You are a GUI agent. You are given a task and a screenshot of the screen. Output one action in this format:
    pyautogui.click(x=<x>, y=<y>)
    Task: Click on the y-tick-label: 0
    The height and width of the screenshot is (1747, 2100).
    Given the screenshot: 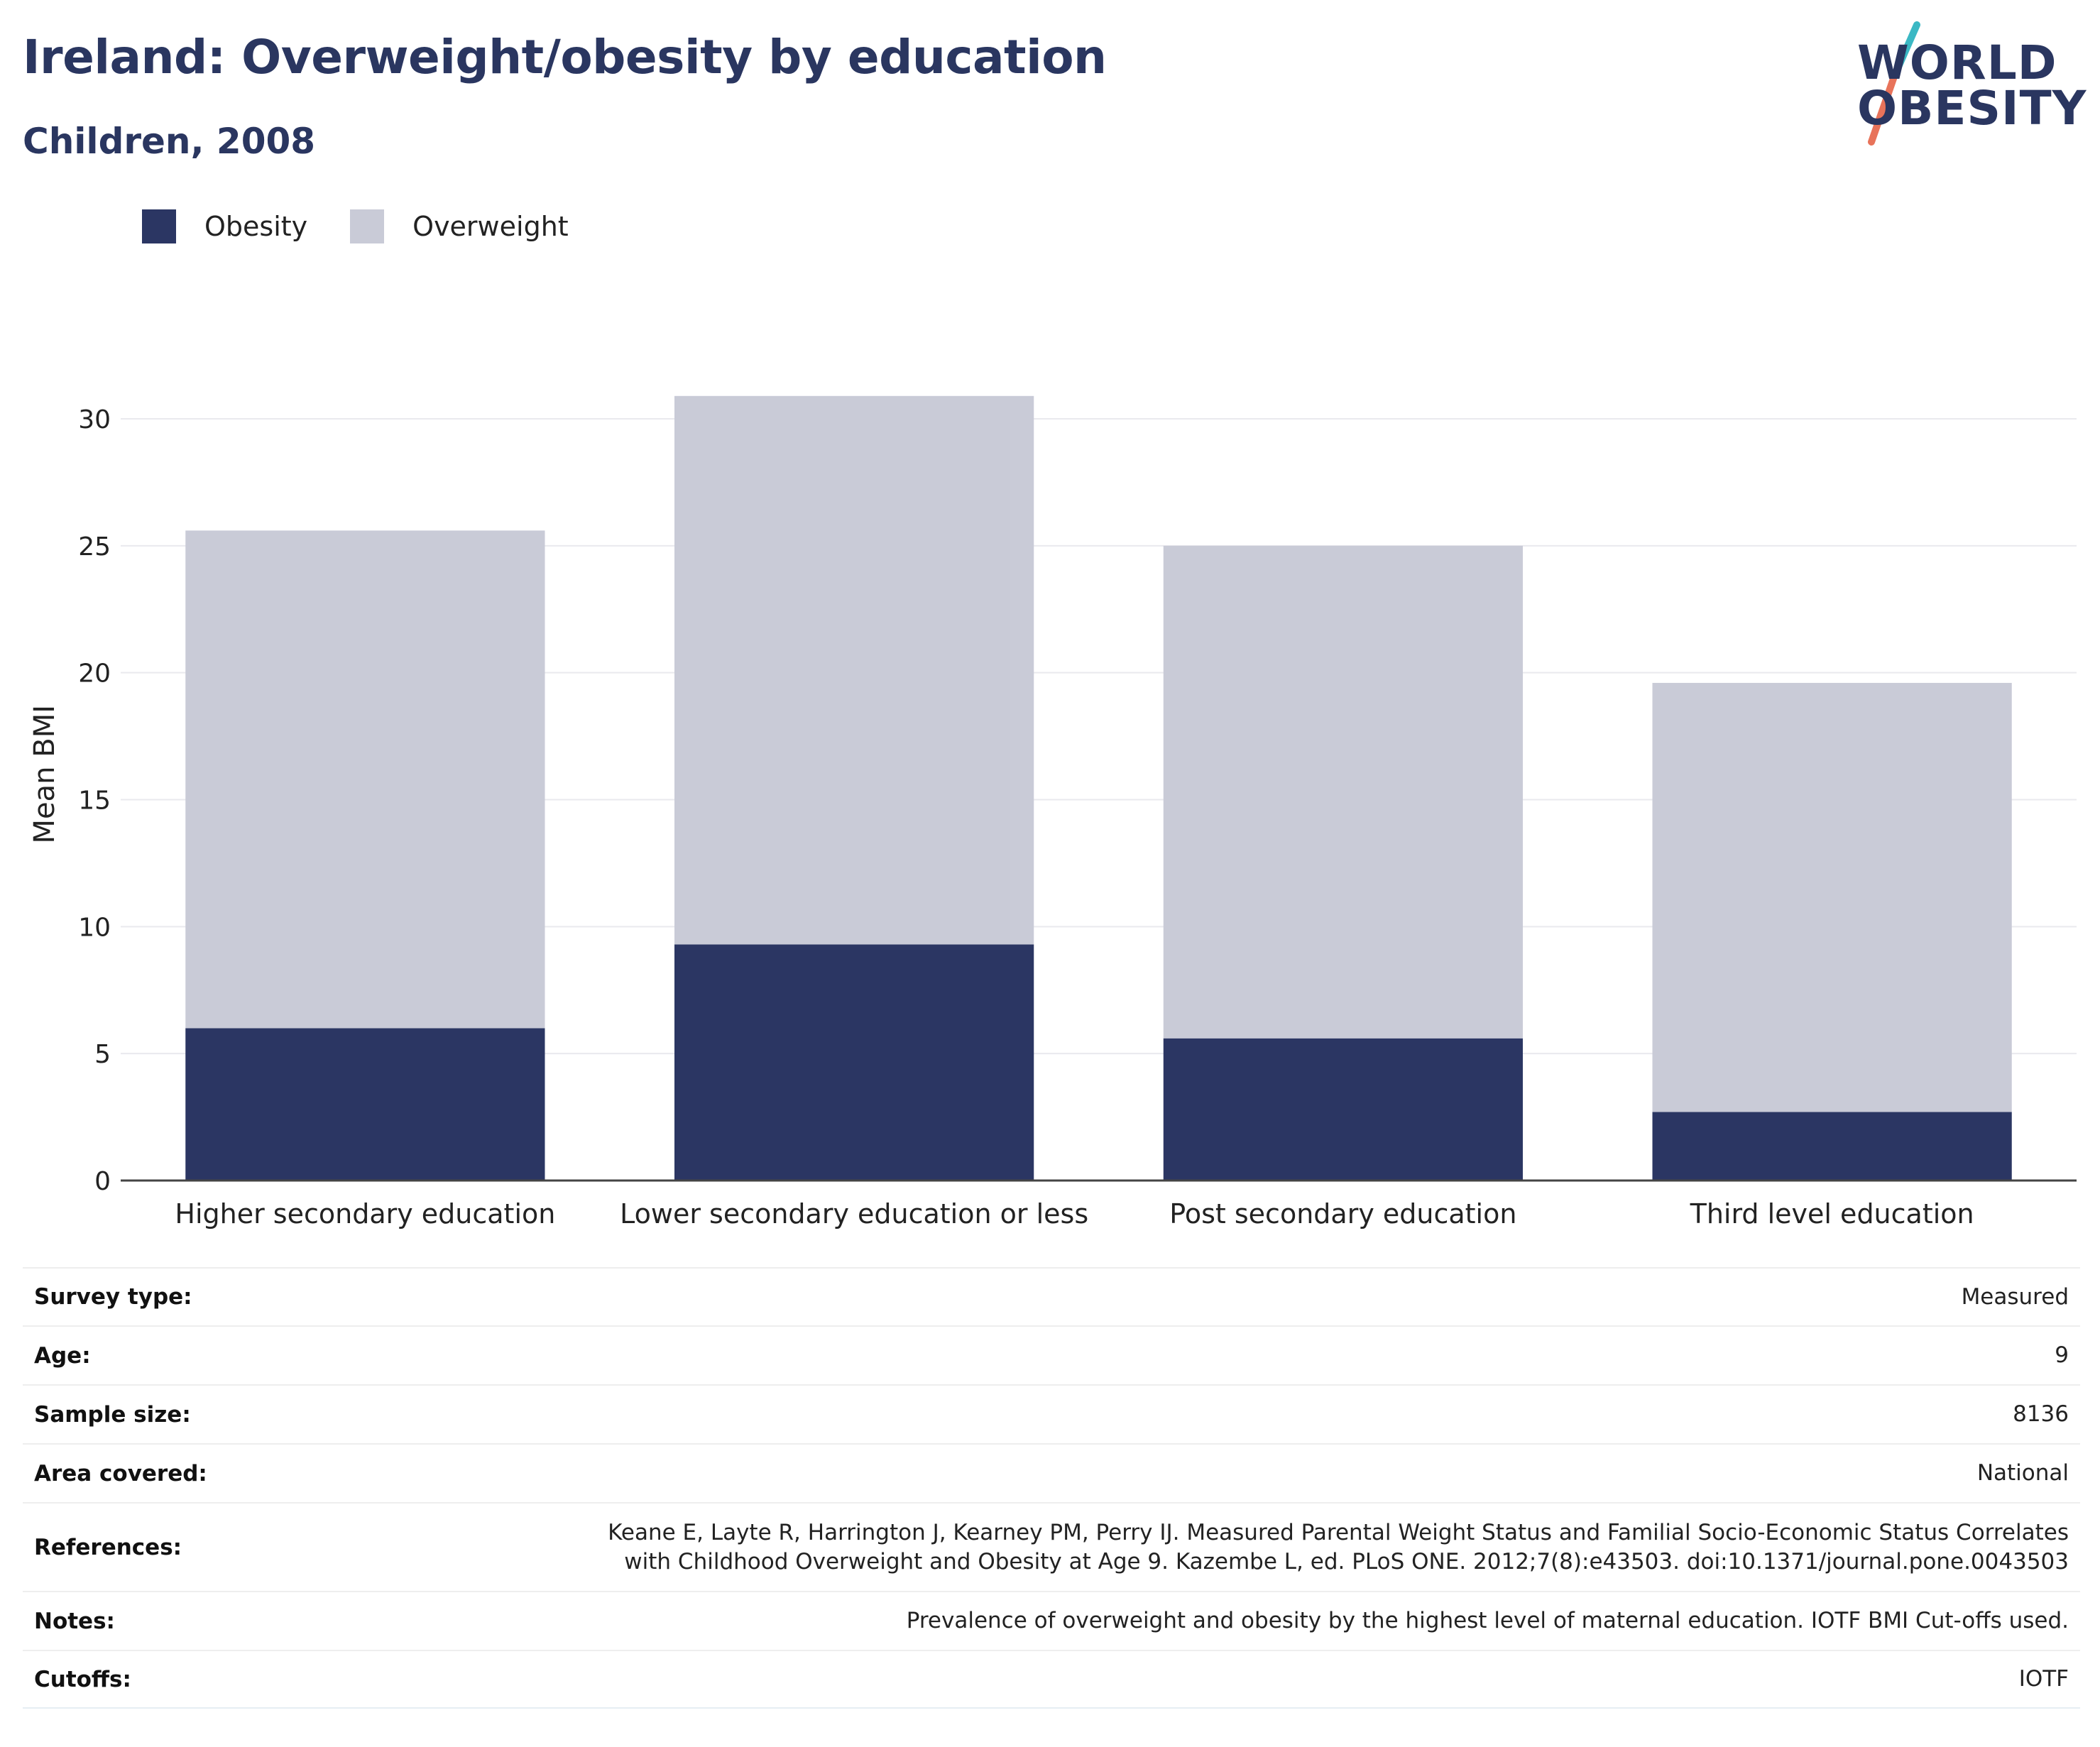 What is the action you would take?
    pyautogui.click(x=102, y=1181)
    